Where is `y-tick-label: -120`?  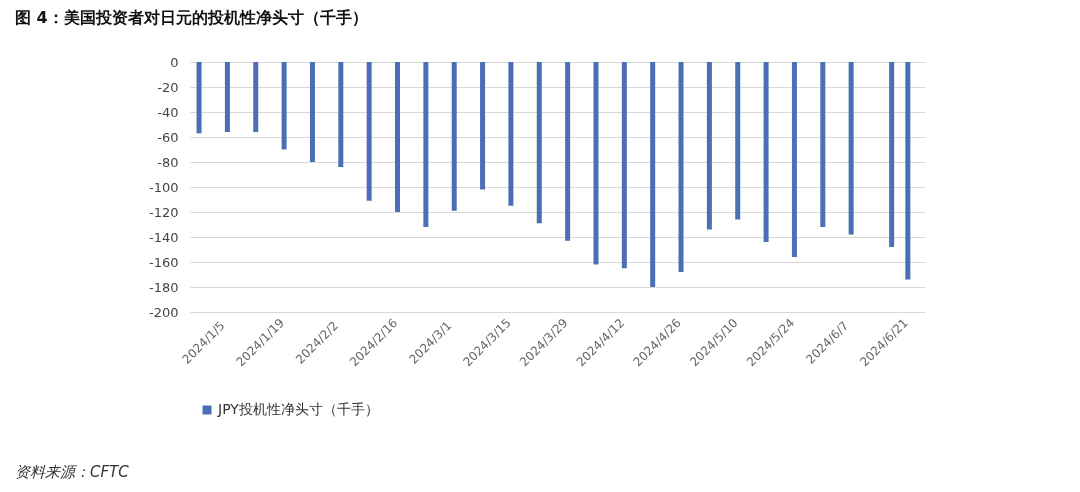 y-tick-label: -120 is located at coordinates (163, 212).